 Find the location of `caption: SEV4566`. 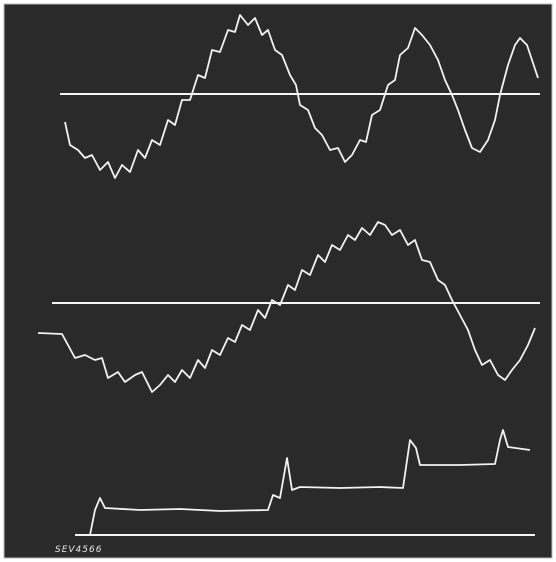

caption: SEV4566 is located at coordinates (78, 550).